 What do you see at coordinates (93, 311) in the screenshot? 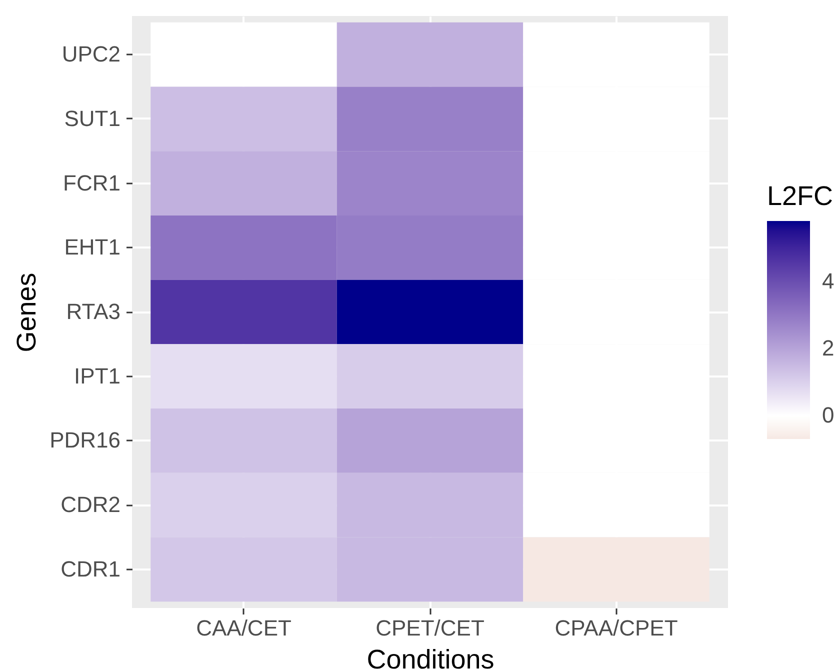
I see `y-tick-label: RTA3` at bounding box center [93, 311].